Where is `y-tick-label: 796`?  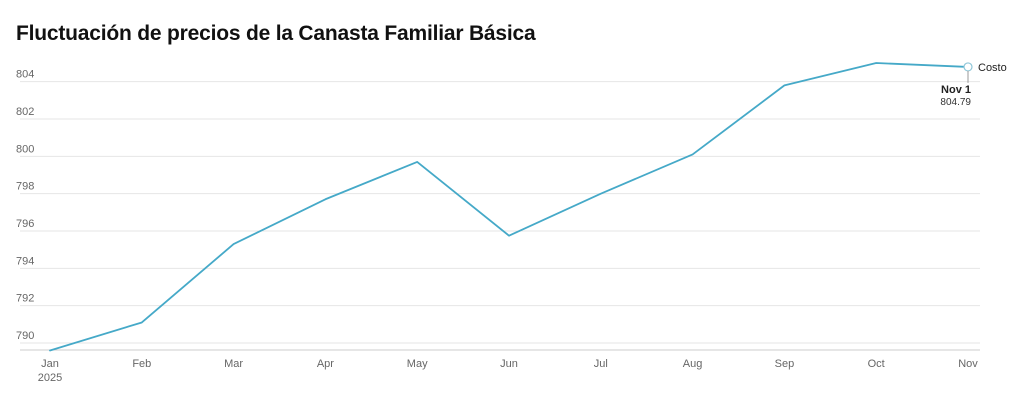
y-tick-label: 796 is located at coordinates (25, 224).